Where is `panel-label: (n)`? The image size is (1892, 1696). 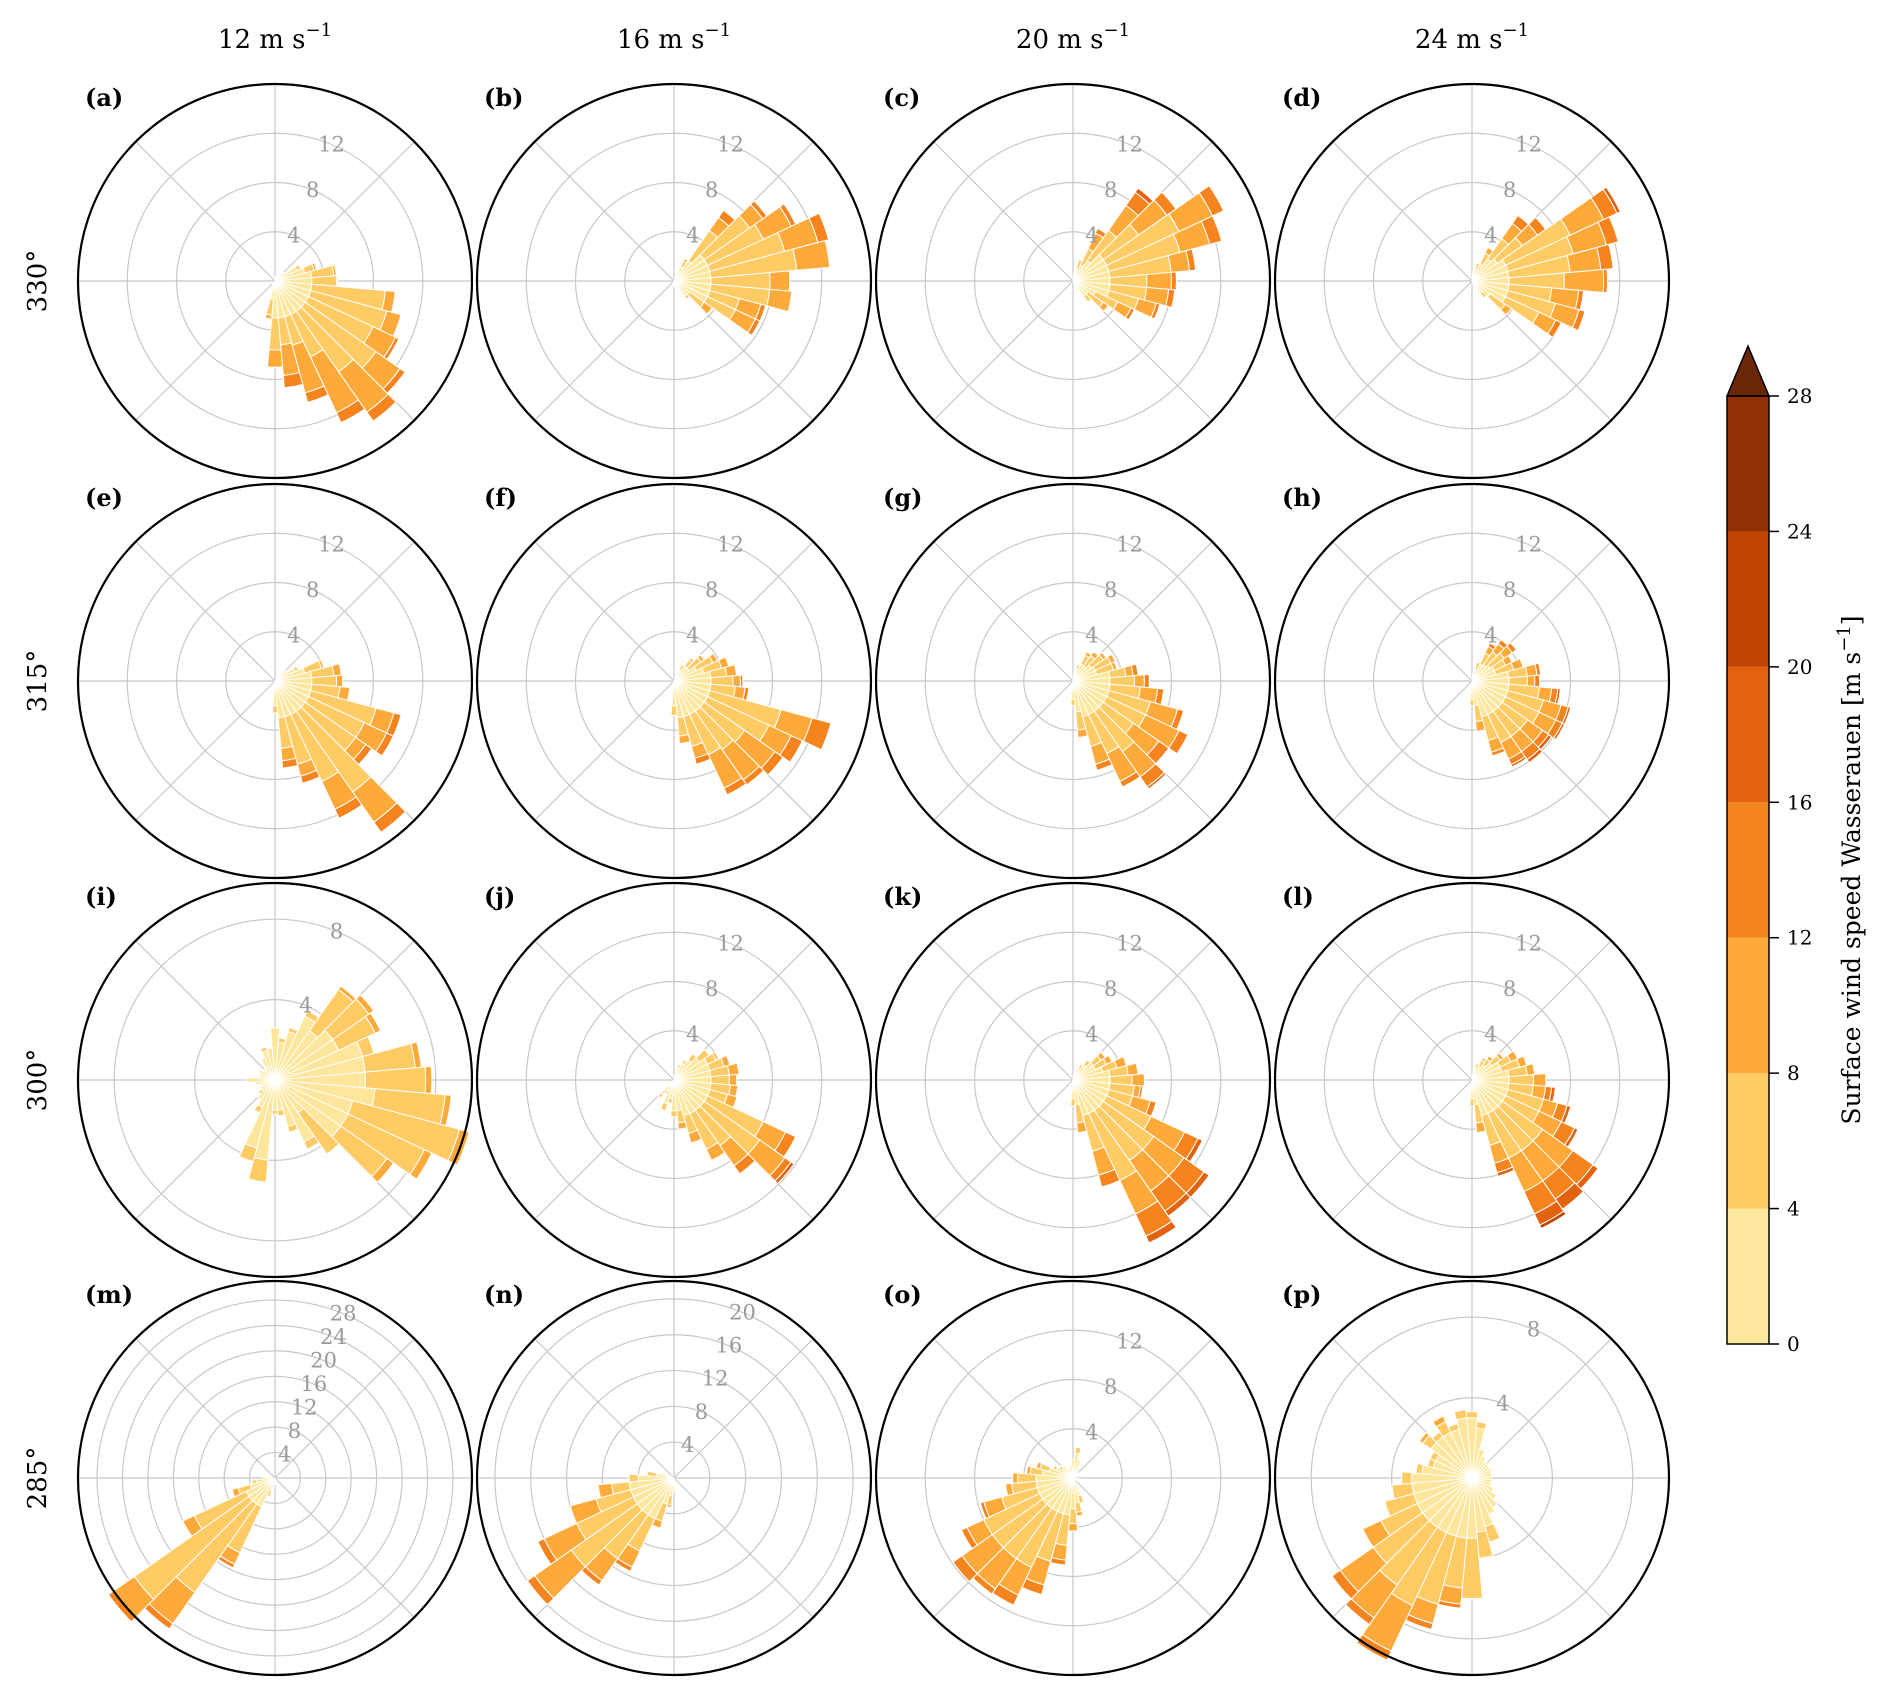
panel-label: (n) is located at coordinates (504, 1294).